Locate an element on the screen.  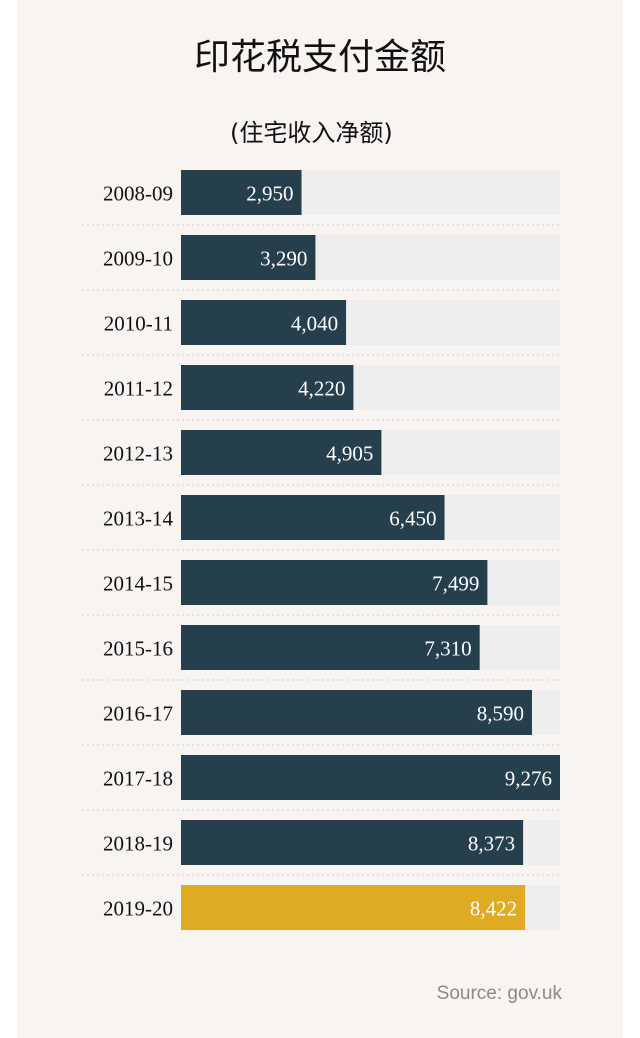
category-label: 2011-12 is located at coordinates (138, 389).